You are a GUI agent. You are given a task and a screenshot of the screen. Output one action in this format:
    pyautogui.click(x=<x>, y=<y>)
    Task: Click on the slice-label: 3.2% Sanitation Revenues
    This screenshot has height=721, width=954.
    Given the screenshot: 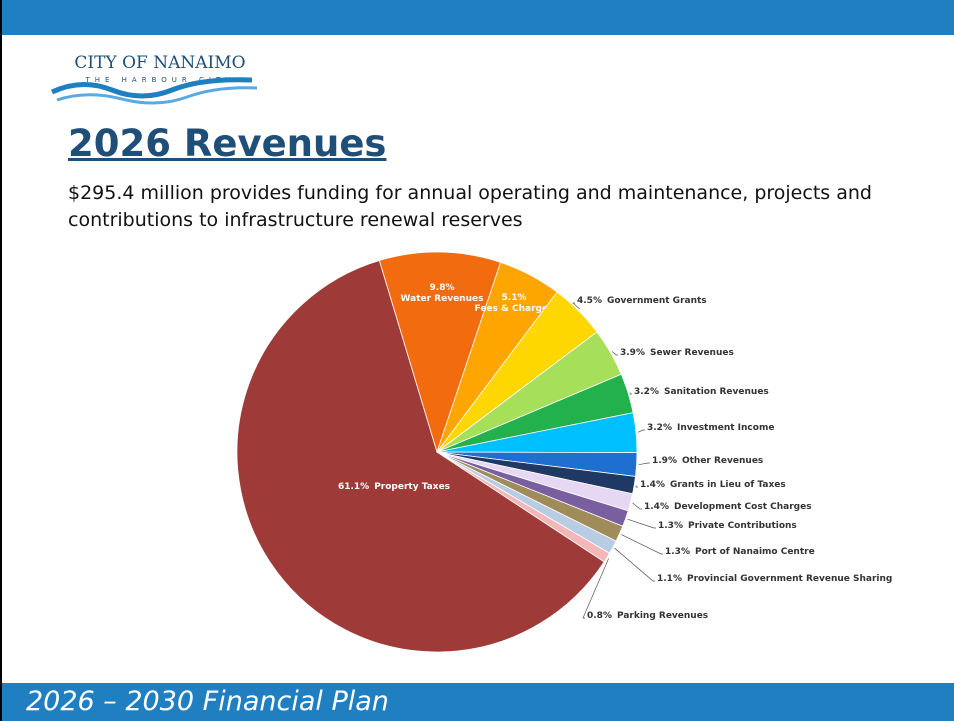 What is the action you would take?
    pyautogui.click(x=701, y=392)
    